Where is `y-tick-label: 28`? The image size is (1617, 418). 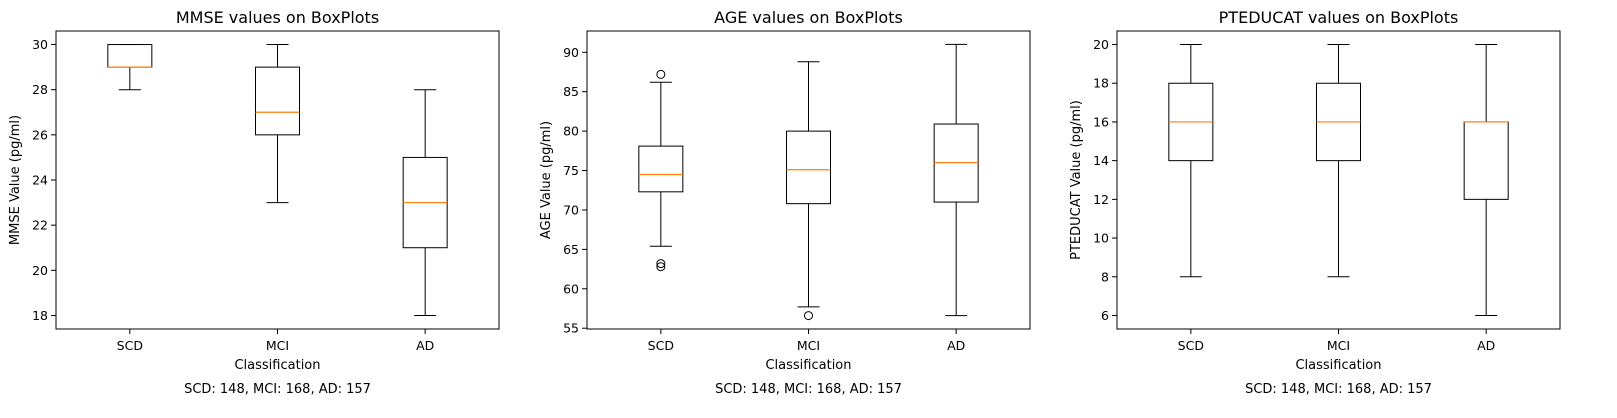
y-tick-label: 28 is located at coordinates (40, 89).